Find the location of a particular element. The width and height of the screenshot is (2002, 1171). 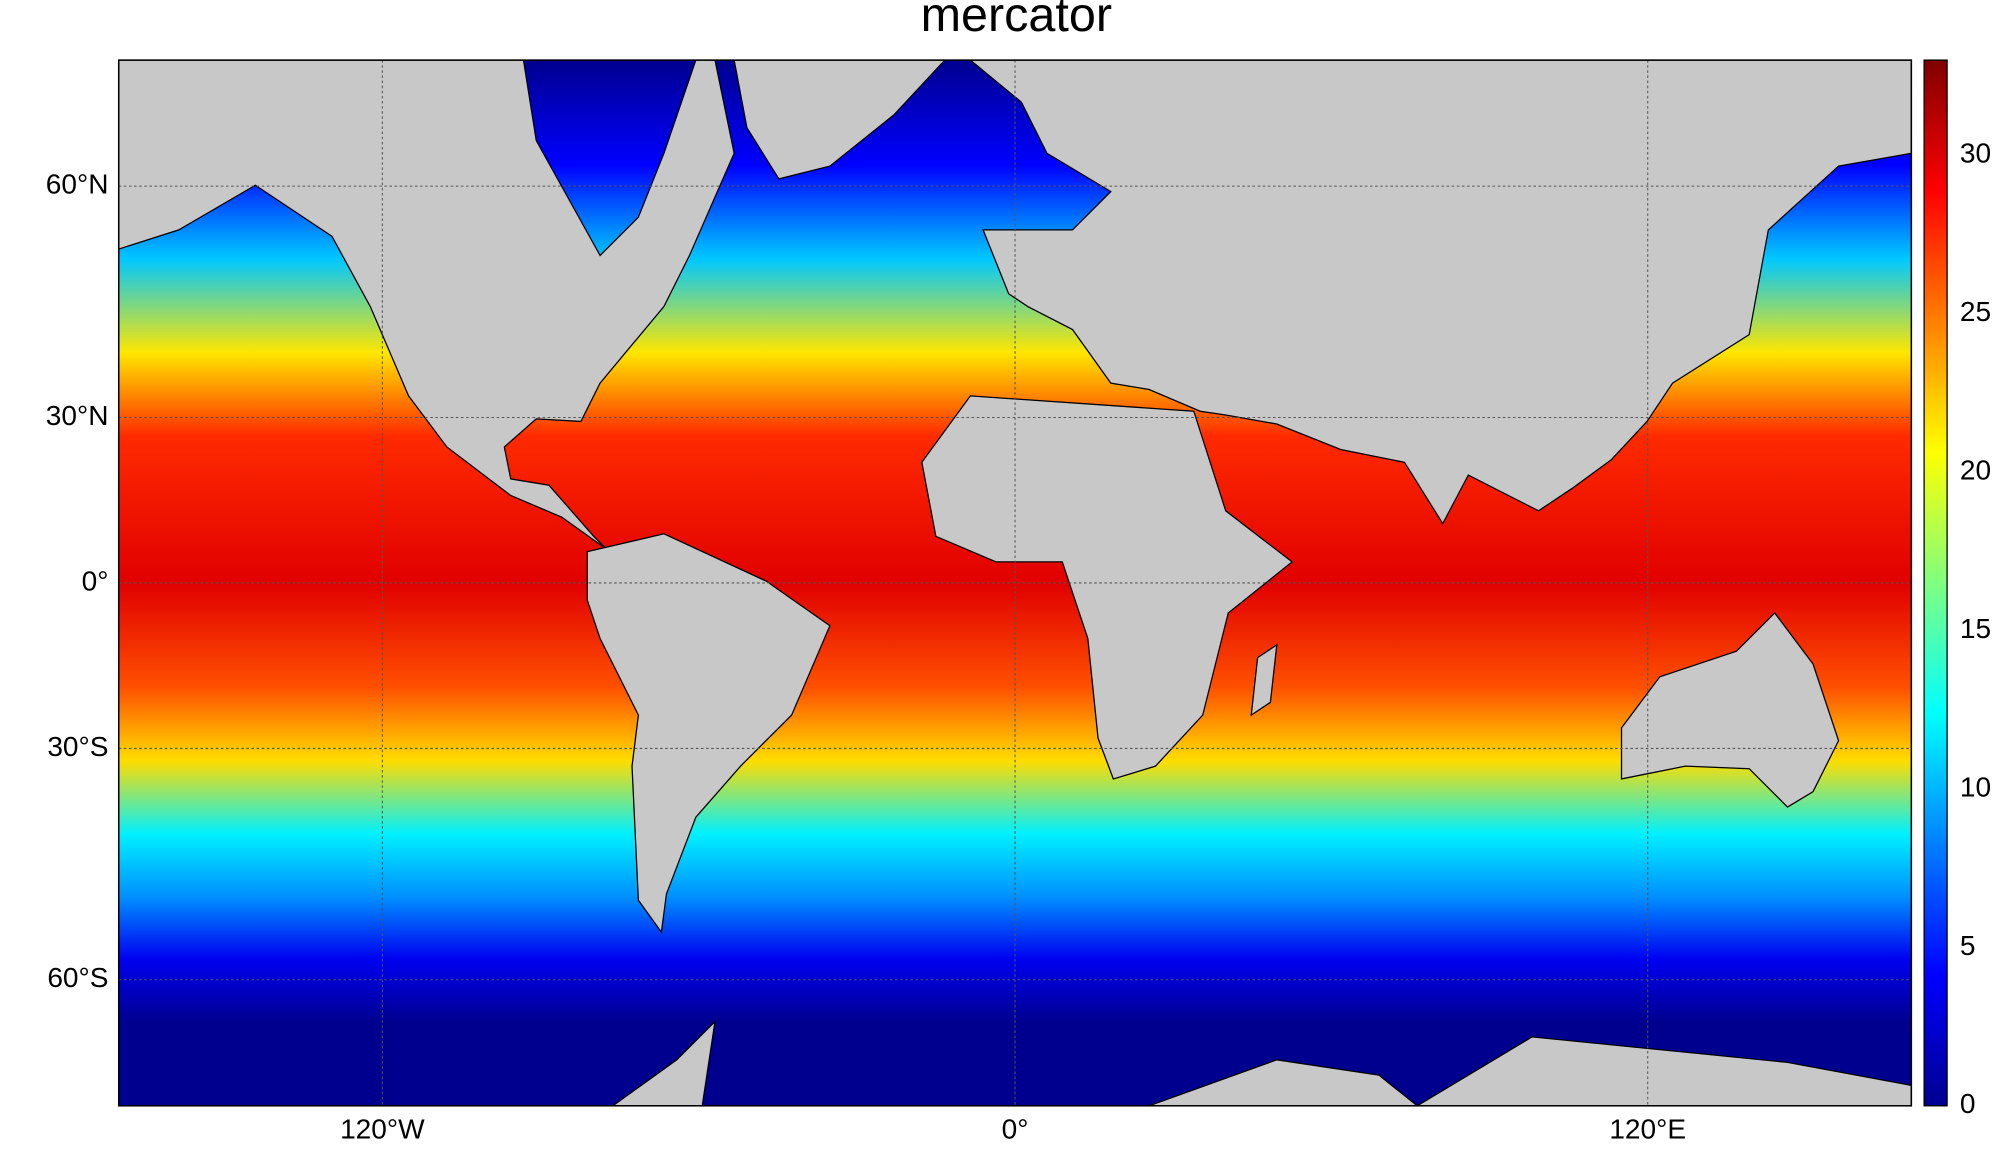

x-tick-label: 120°E is located at coordinates (1647, 1129).